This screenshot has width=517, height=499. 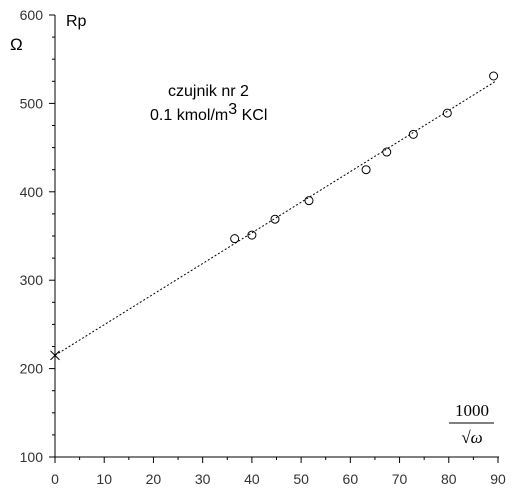 I want to click on annotation-line-2: 0.1 kmol/m3 KCl, so click(x=208, y=112).